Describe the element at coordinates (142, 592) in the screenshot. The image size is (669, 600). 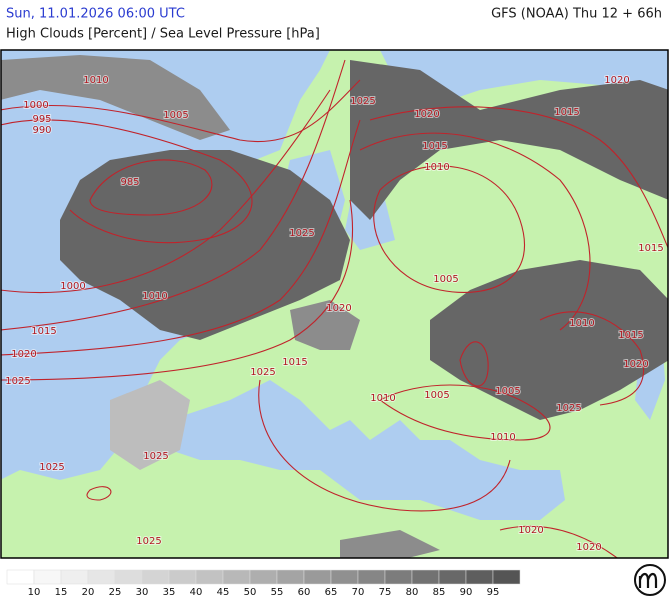
I see `legend-label: 30` at that location.